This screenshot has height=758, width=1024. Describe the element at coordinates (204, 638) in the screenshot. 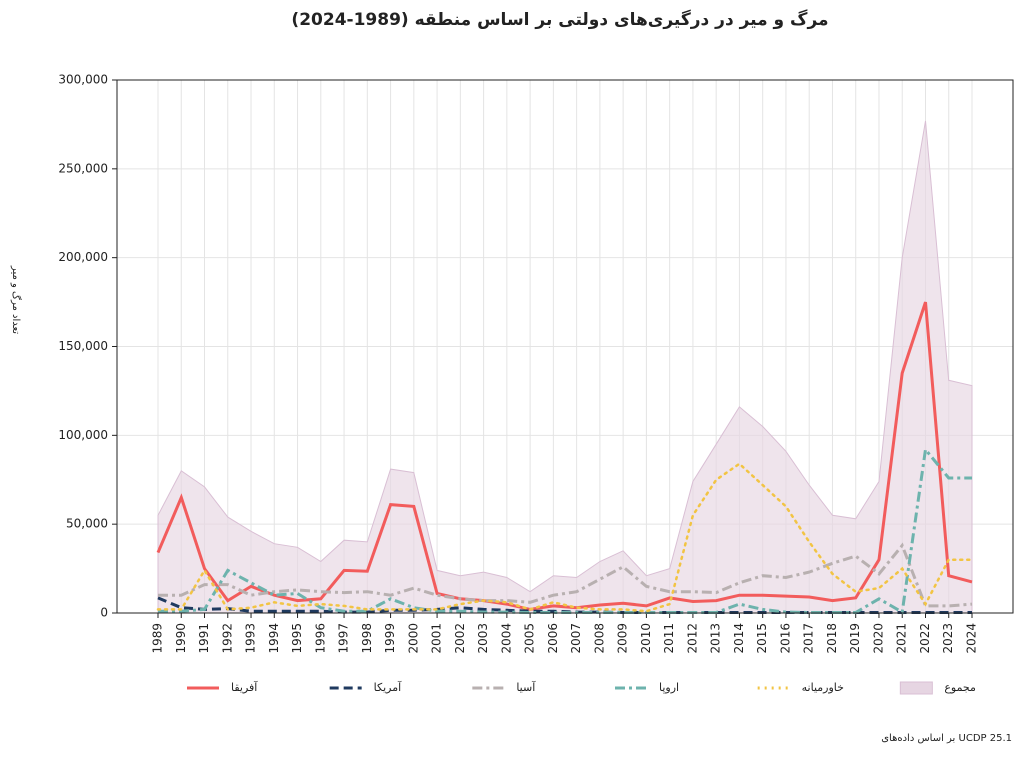

I see `x-tick-label: 1991` at that location.